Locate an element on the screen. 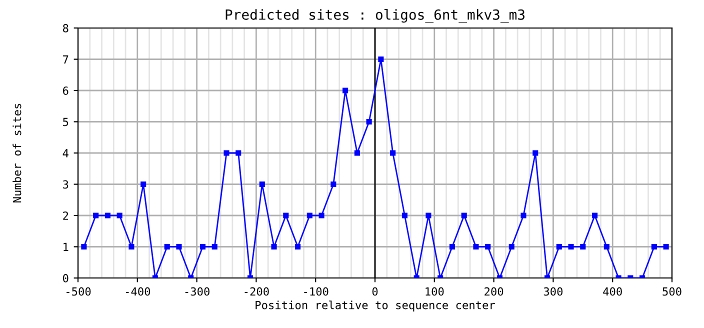  x-tick-label: -100 is located at coordinates (316, 291).